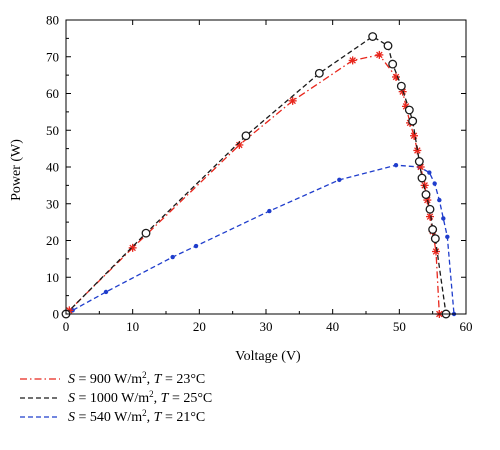  I want to click on x-tick-label: 50, so click(399, 326).